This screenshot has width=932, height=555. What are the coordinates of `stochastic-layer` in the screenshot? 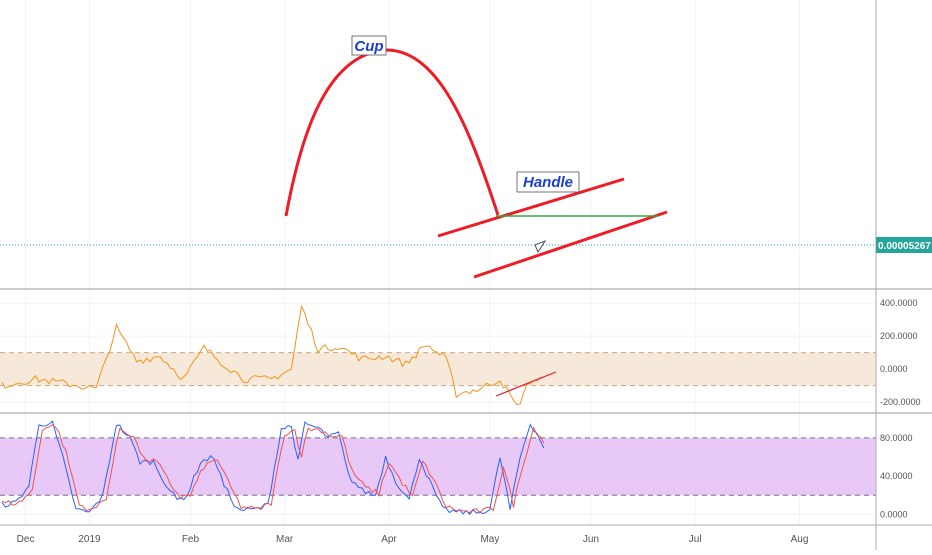 It's located at (273, 468).